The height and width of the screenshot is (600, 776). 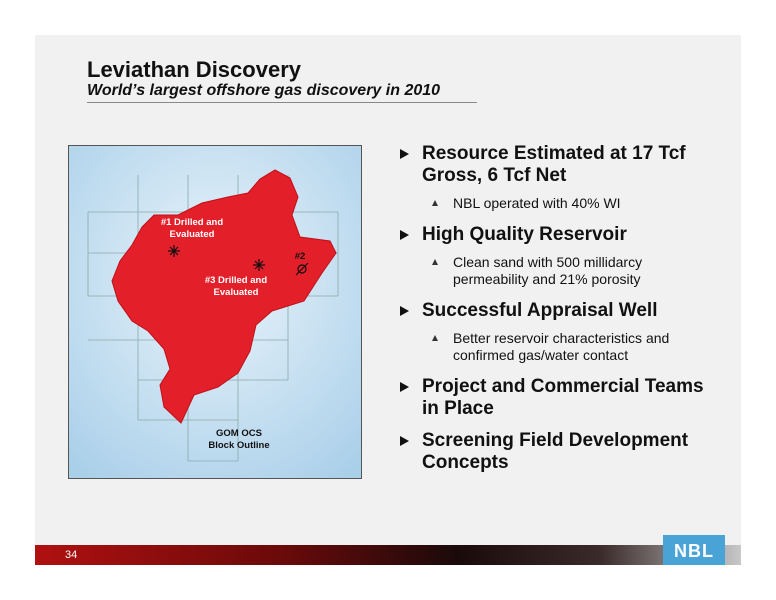 What do you see at coordinates (458, 408) in the screenshot?
I see `bullet-text: in Place` at bounding box center [458, 408].